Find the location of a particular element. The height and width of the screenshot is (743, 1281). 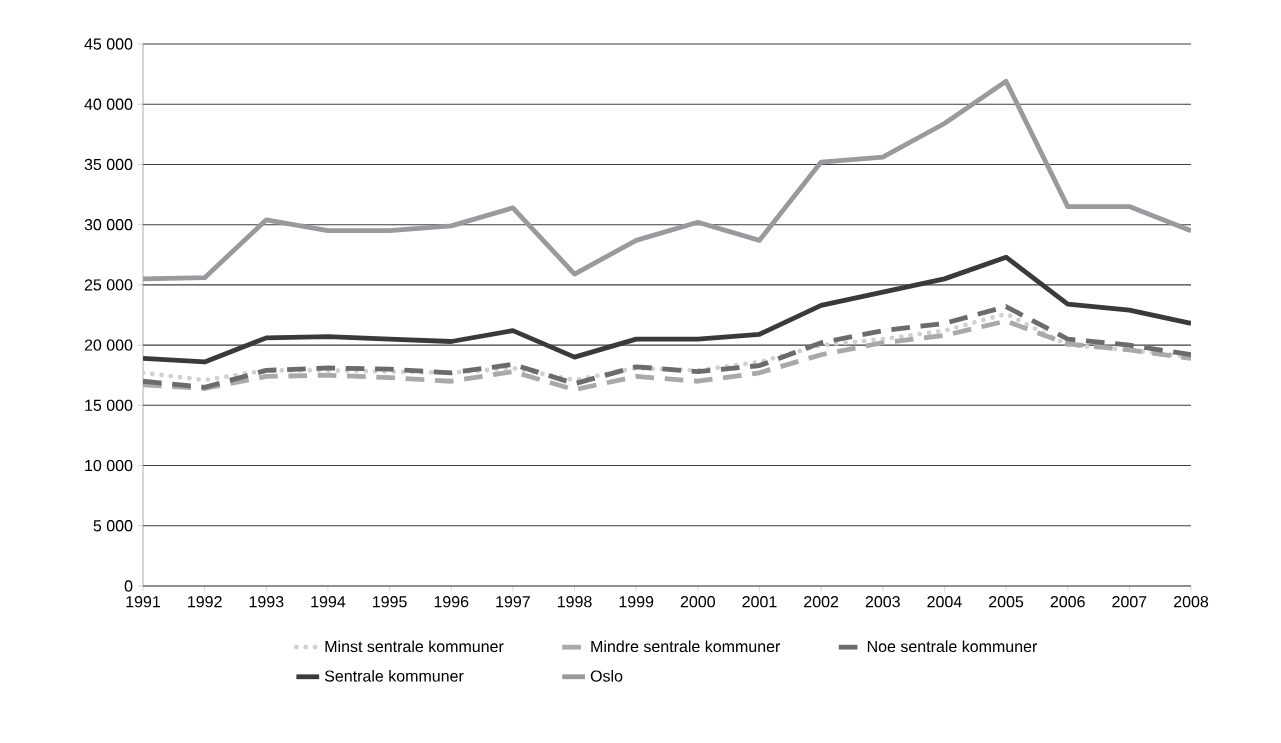

x-tick-label: 1995 is located at coordinates (390, 602).